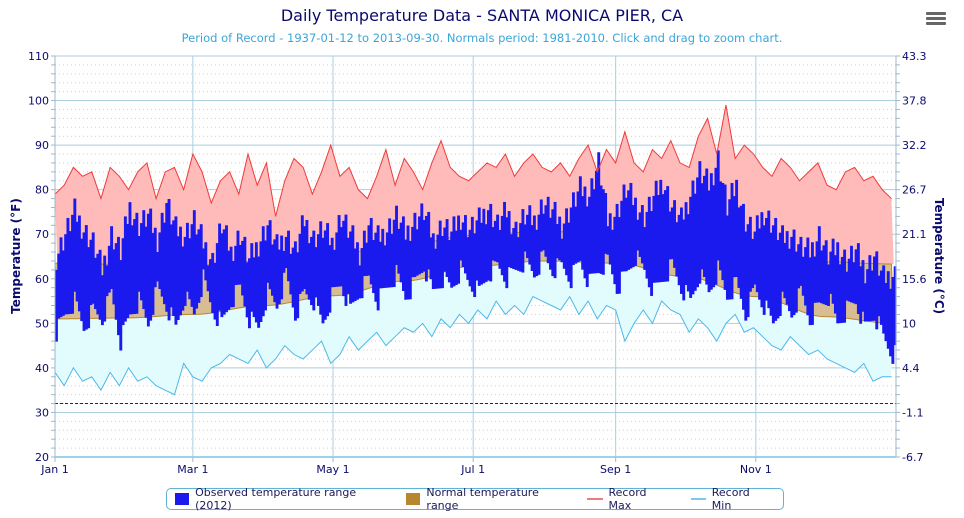 This screenshot has height=518, width=964. Describe the element at coordinates (276, 499) in the screenshot. I see `legend-label-observed: Observed temperature range (2012)` at that location.